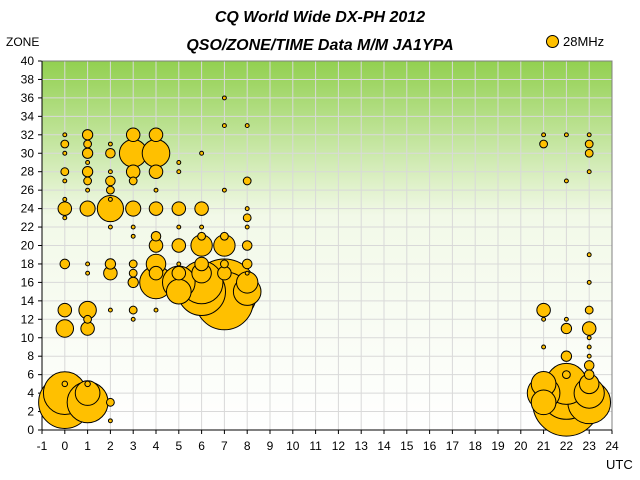  I want to click on y-tick-label: 30, so click(28, 153).